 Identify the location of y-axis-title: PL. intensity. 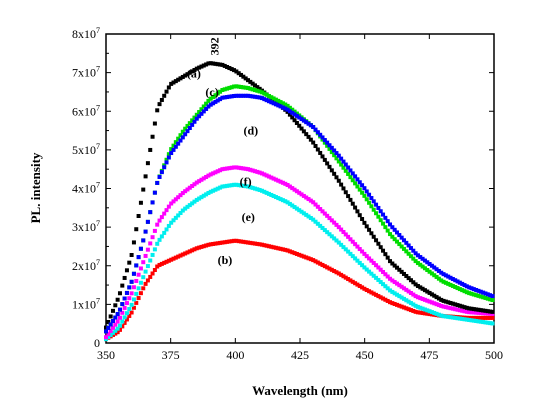
(35, 187).